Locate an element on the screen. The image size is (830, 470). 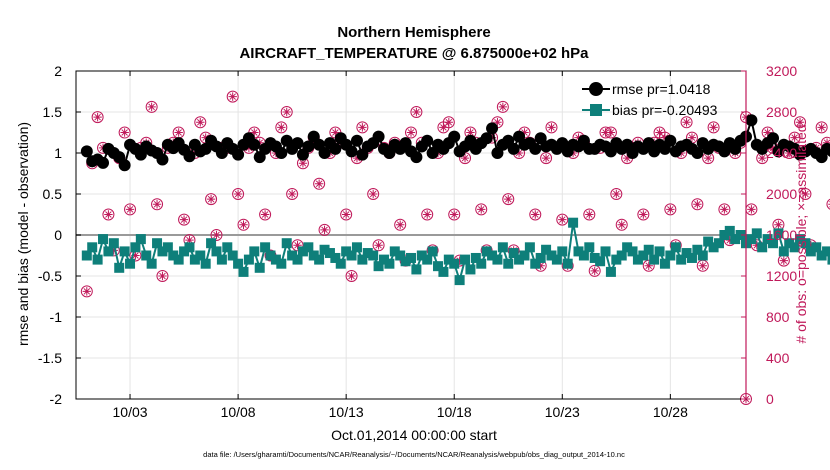
y-right-tick-label: 400 is located at coordinates (778, 358).